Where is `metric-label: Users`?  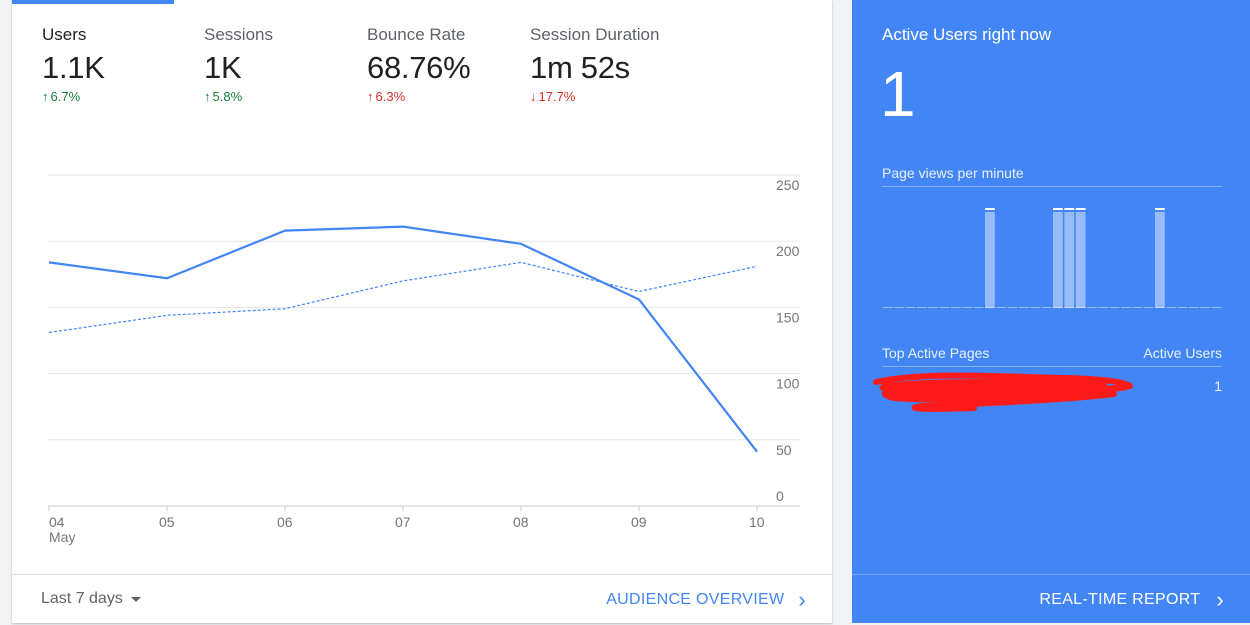
metric-label: Users is located at coordinates (64, 34).